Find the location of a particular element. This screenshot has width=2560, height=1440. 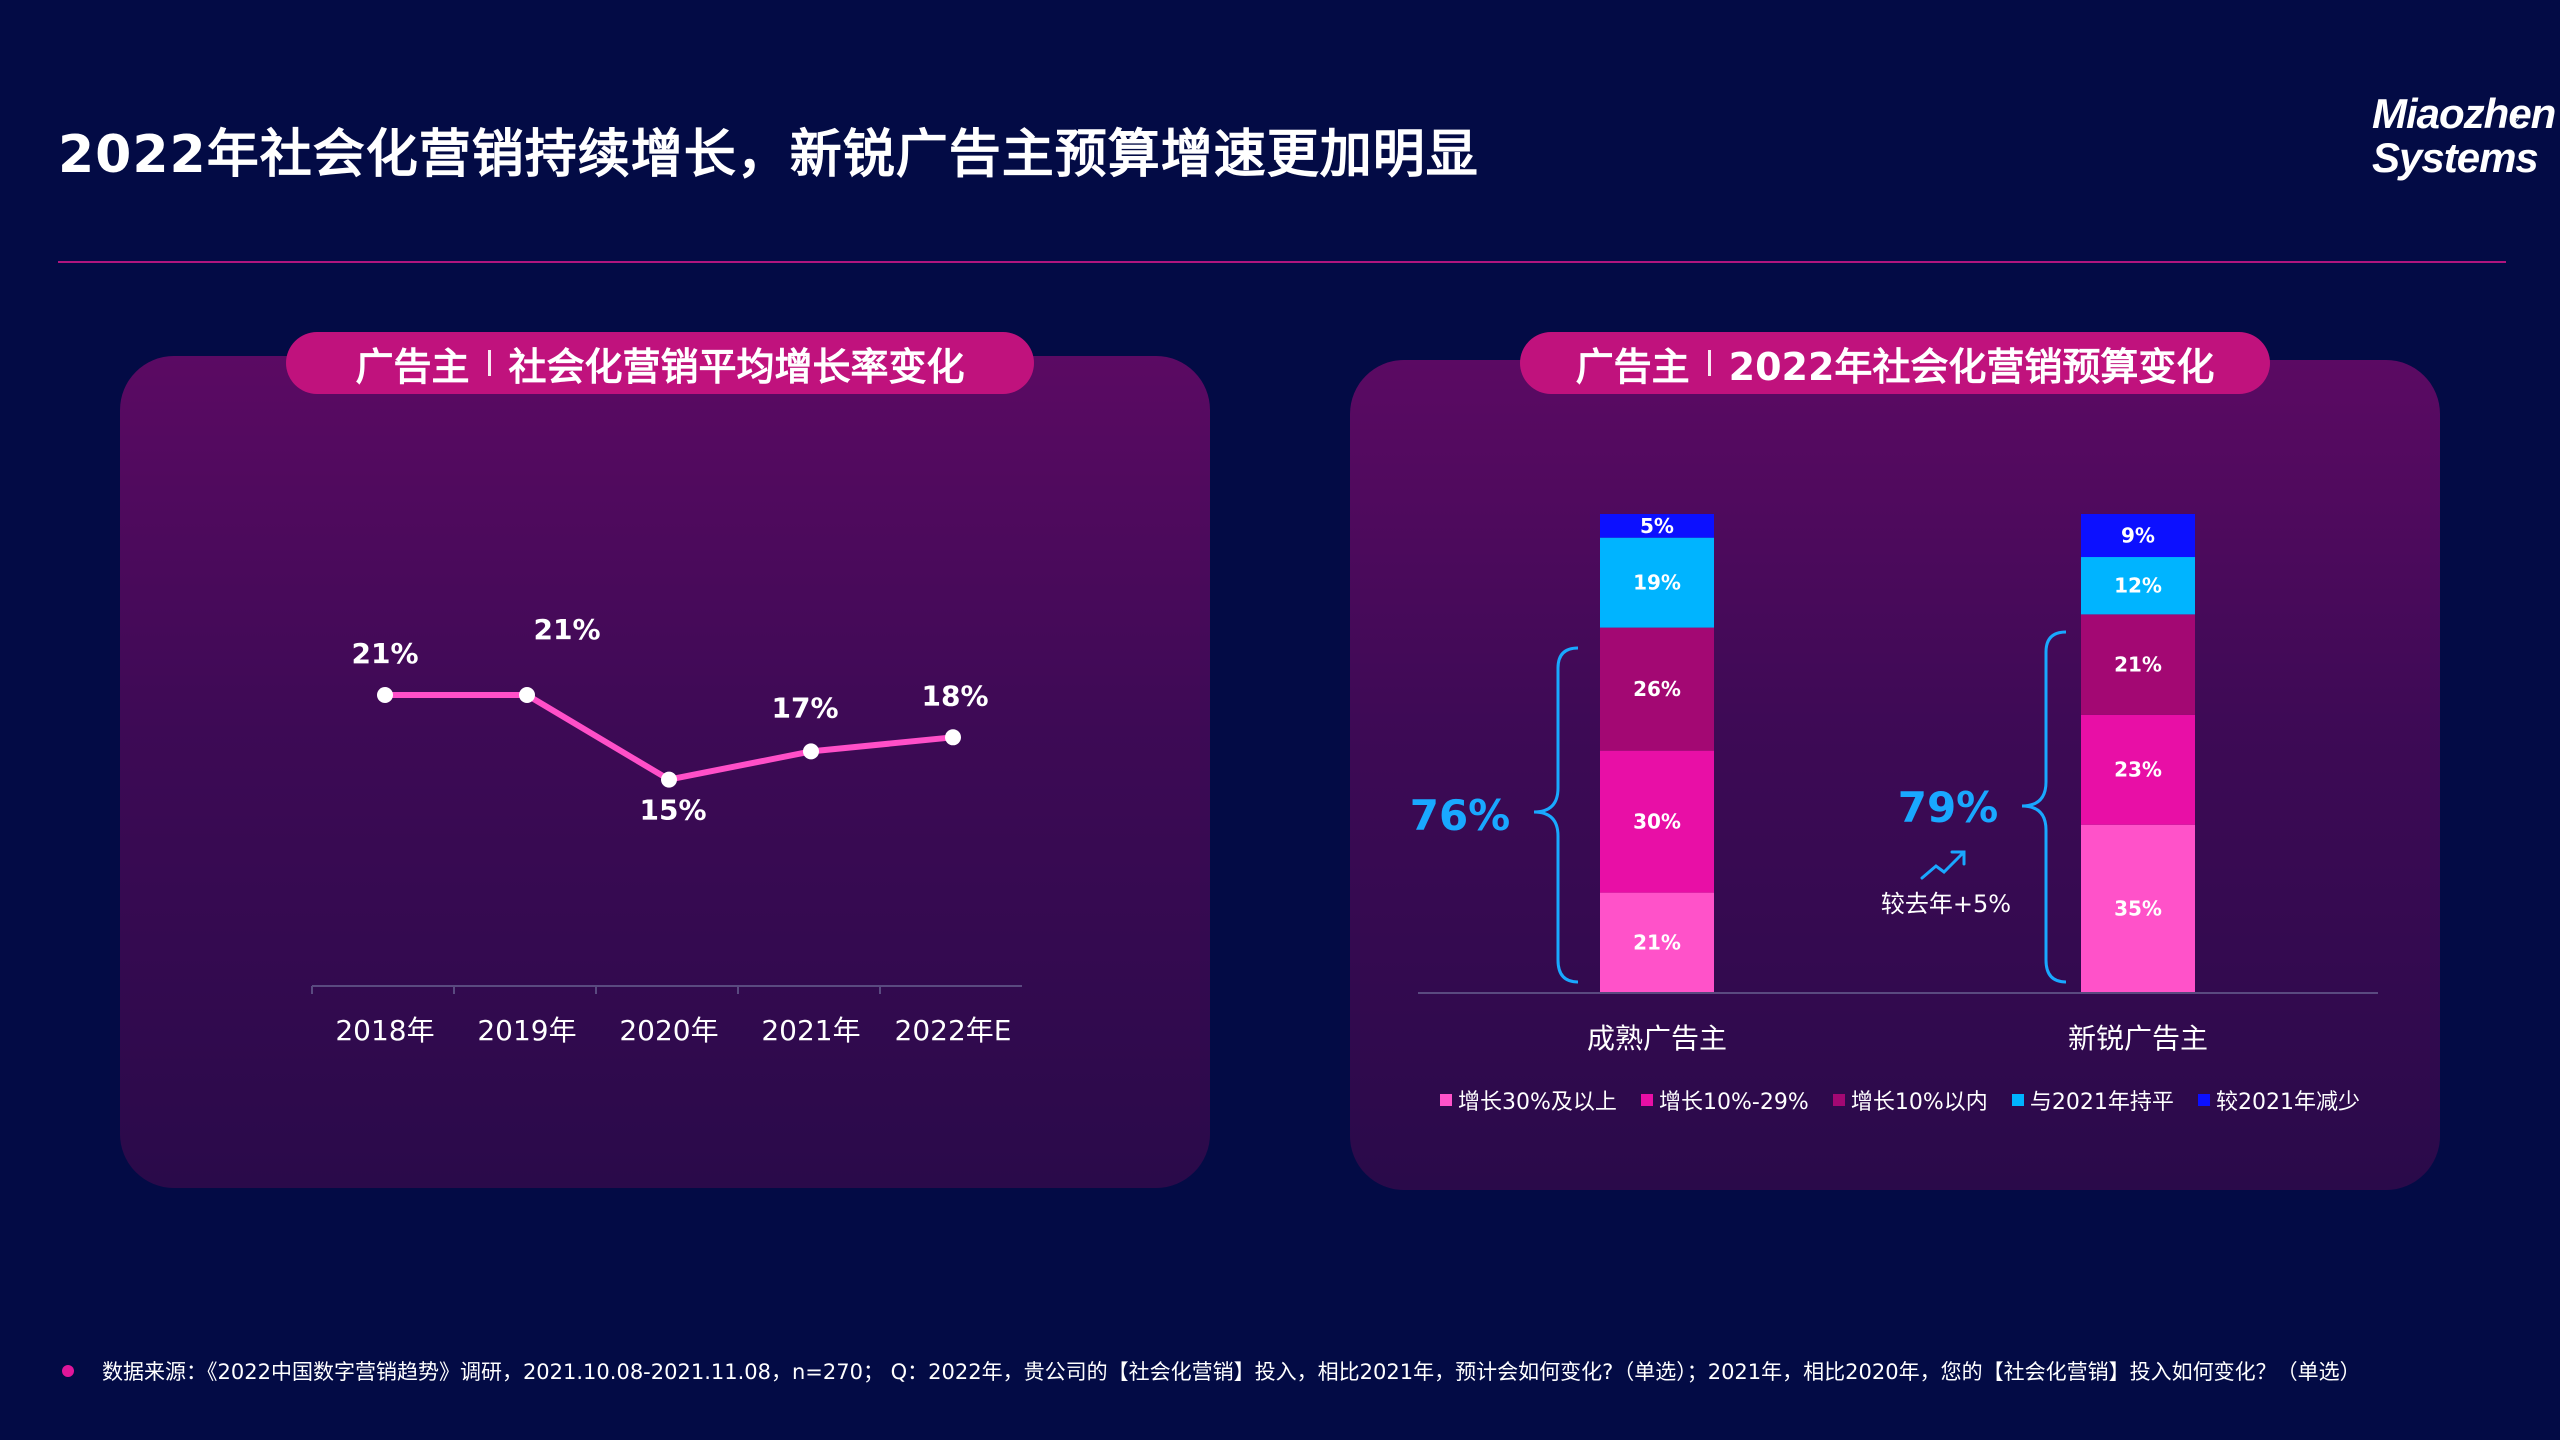

legend-item: 与2021年持平 is located at coordinates (2092, 1100).